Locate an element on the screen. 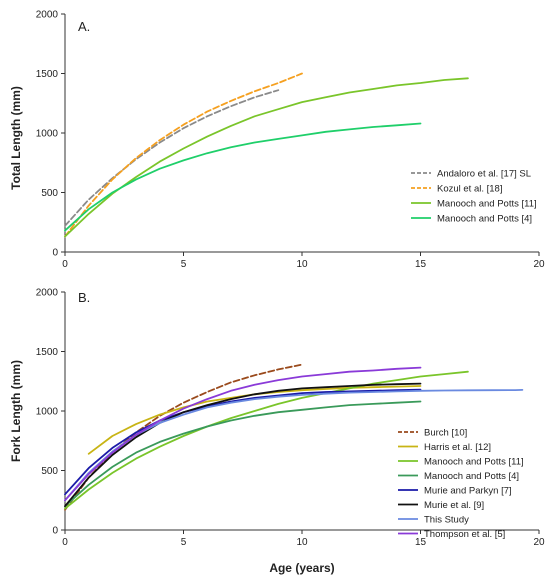  panel-a-x-tick-label: 5 is located at coordinates (184, 264).